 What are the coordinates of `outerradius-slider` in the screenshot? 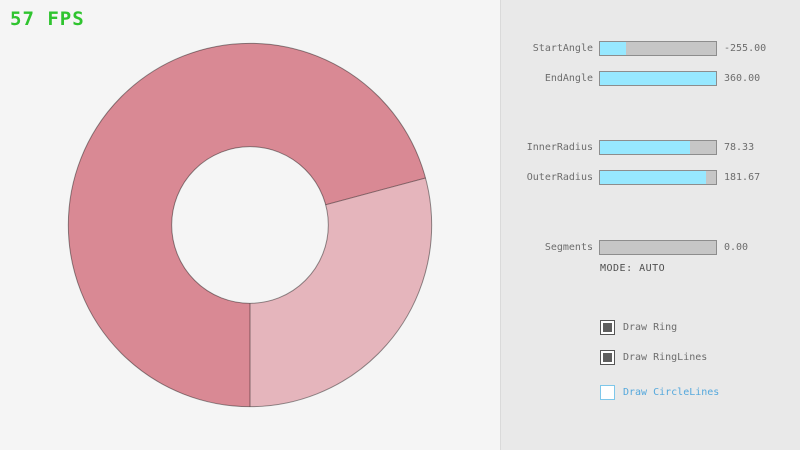 It's located at (658, 177).